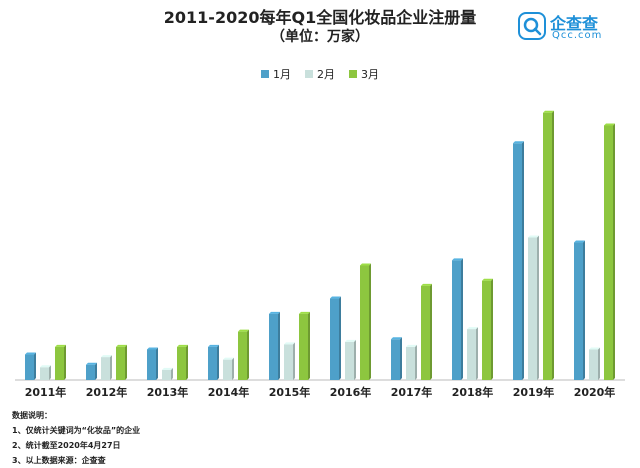 Image resolution: width=640 pixels, height=468 pixels. Describe the element at coordinates (574, 23) in the screenshot. I see `brand-name: 企查查` at that location.